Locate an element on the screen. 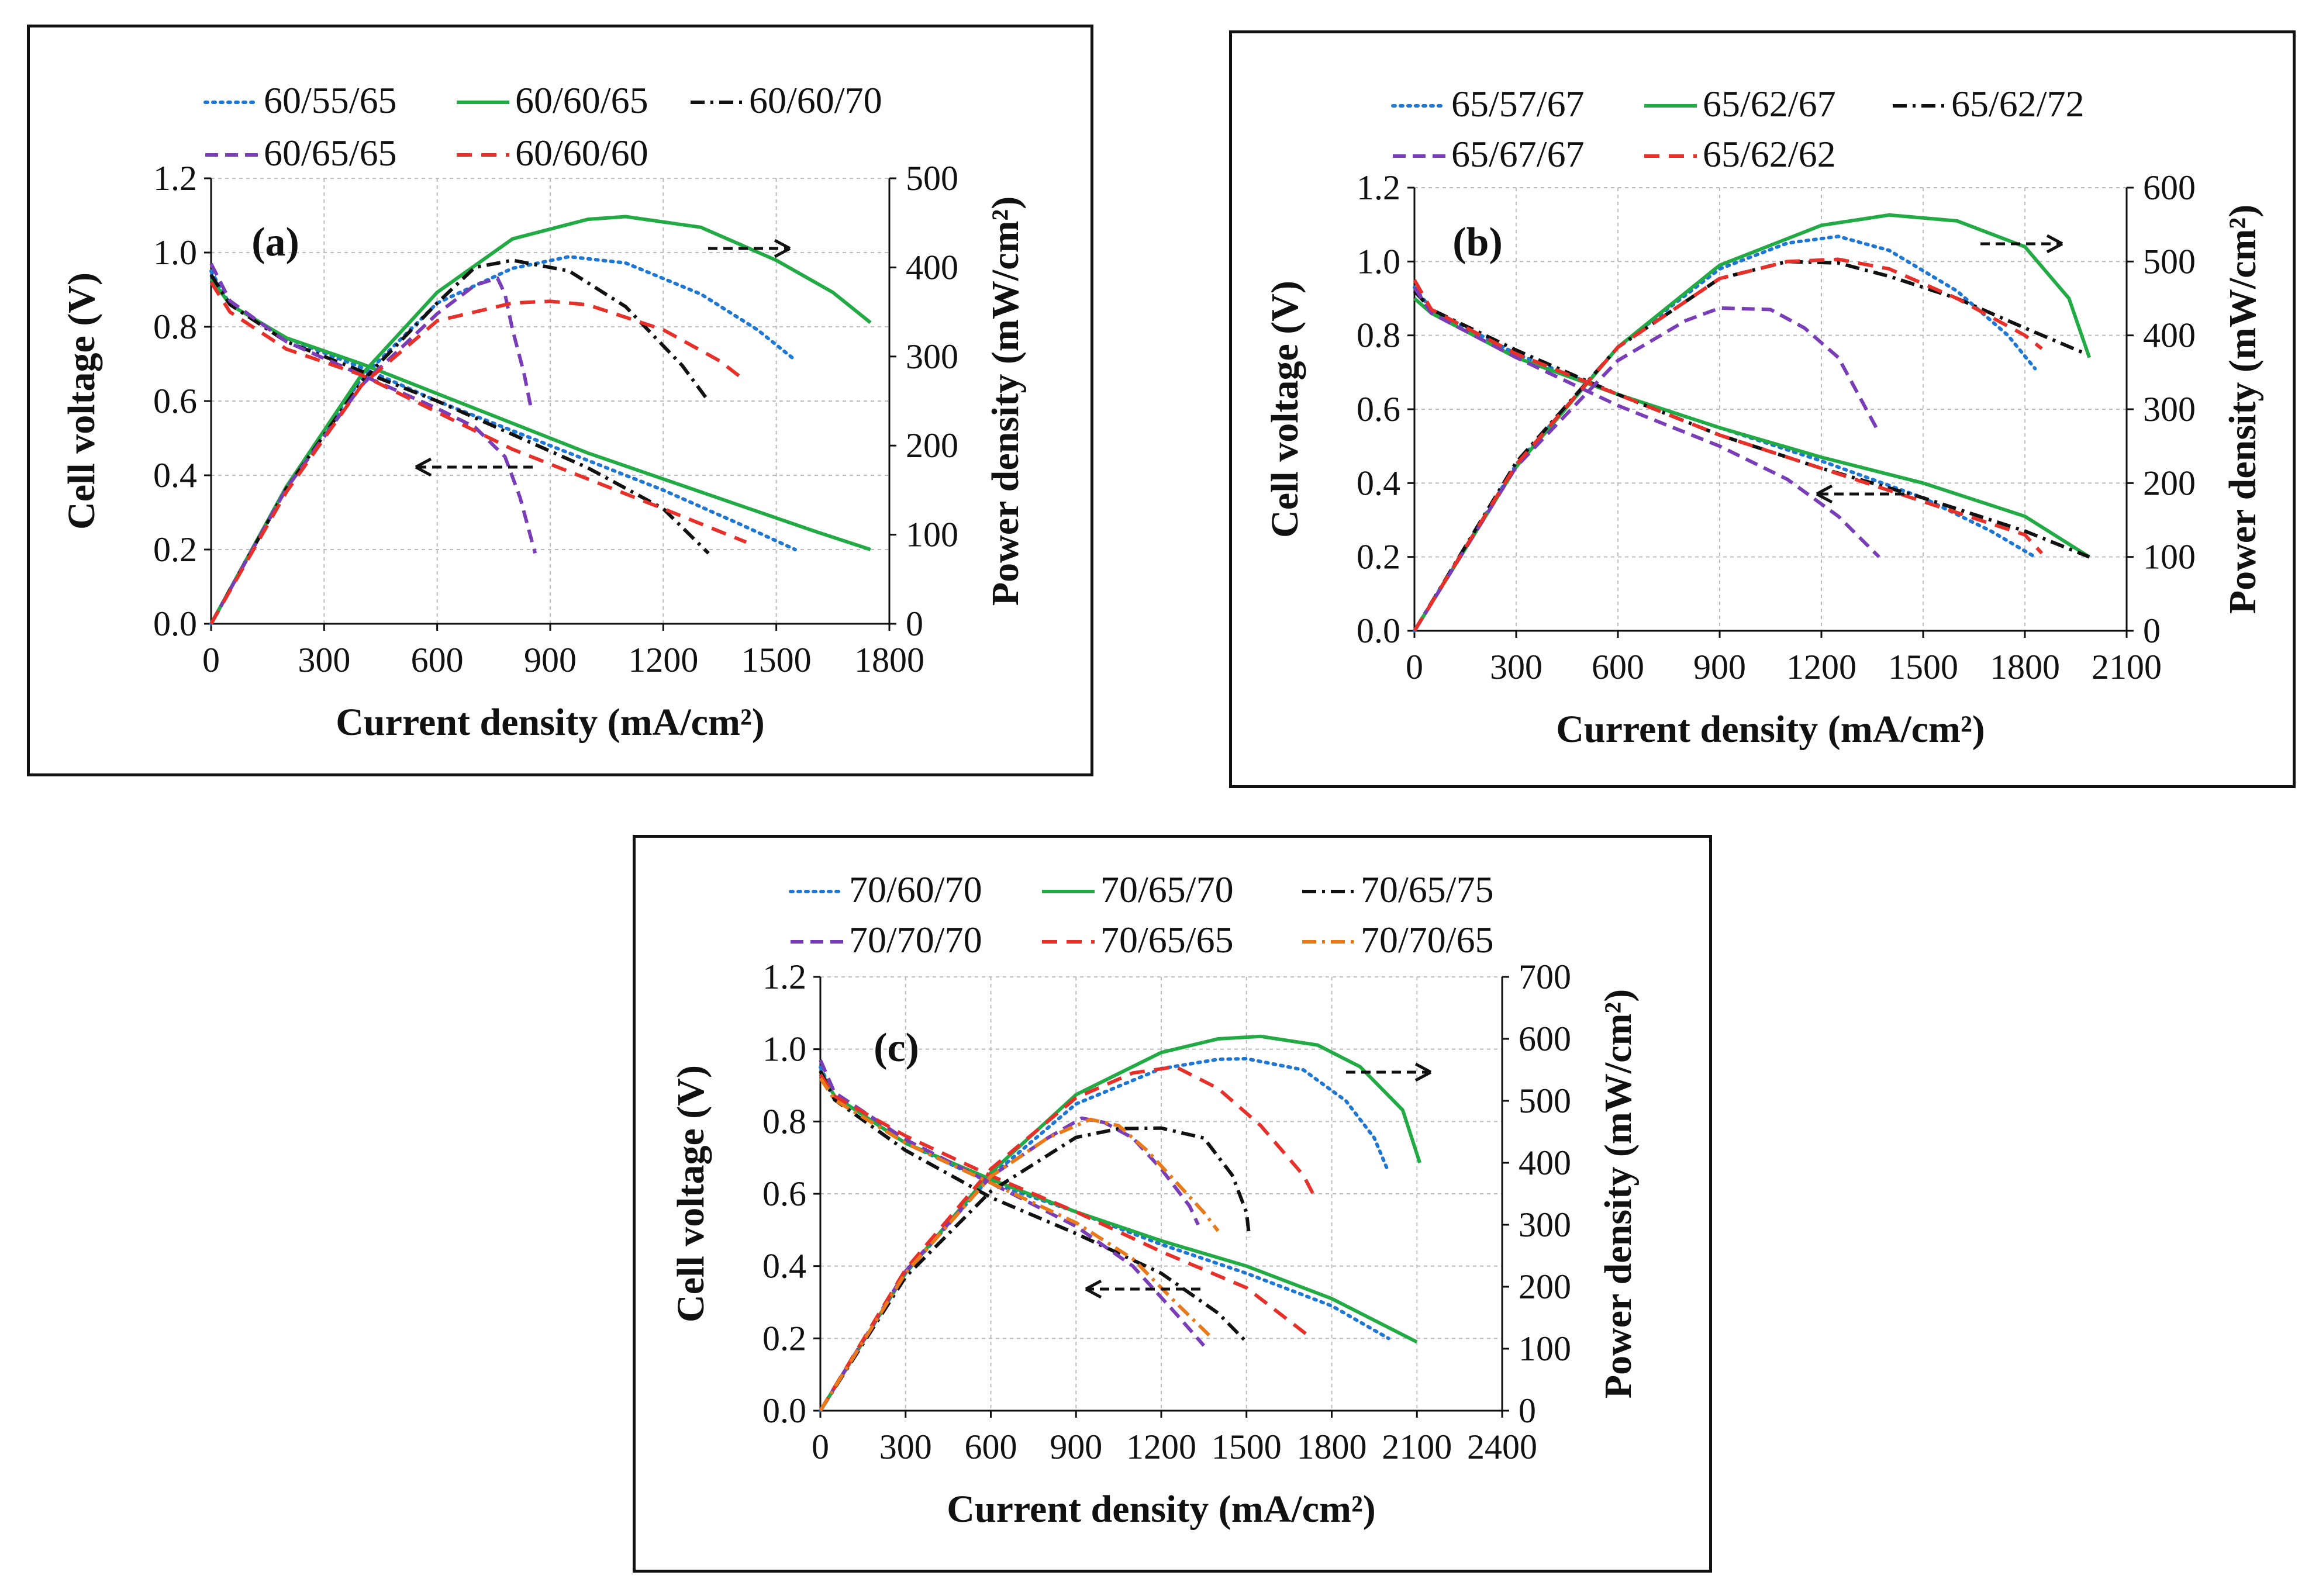 This screenshot has width=2319, height=1596. y-tick-label: 0.4 is located at coordinates (1378, 483).